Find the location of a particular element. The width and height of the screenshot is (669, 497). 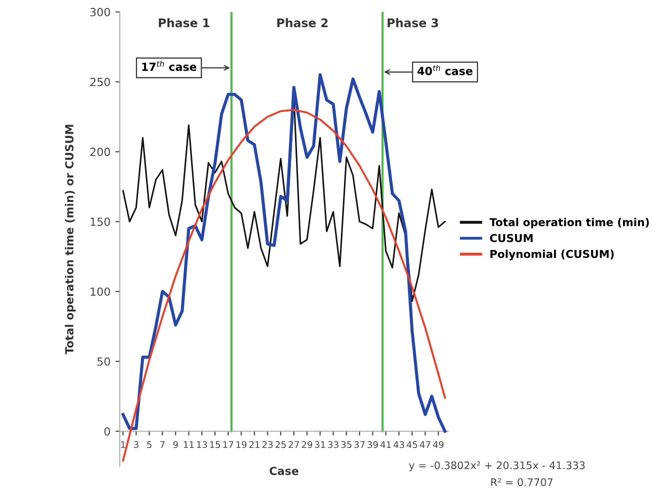

x-tick-label: 49 is located at coordinates (438, 444).